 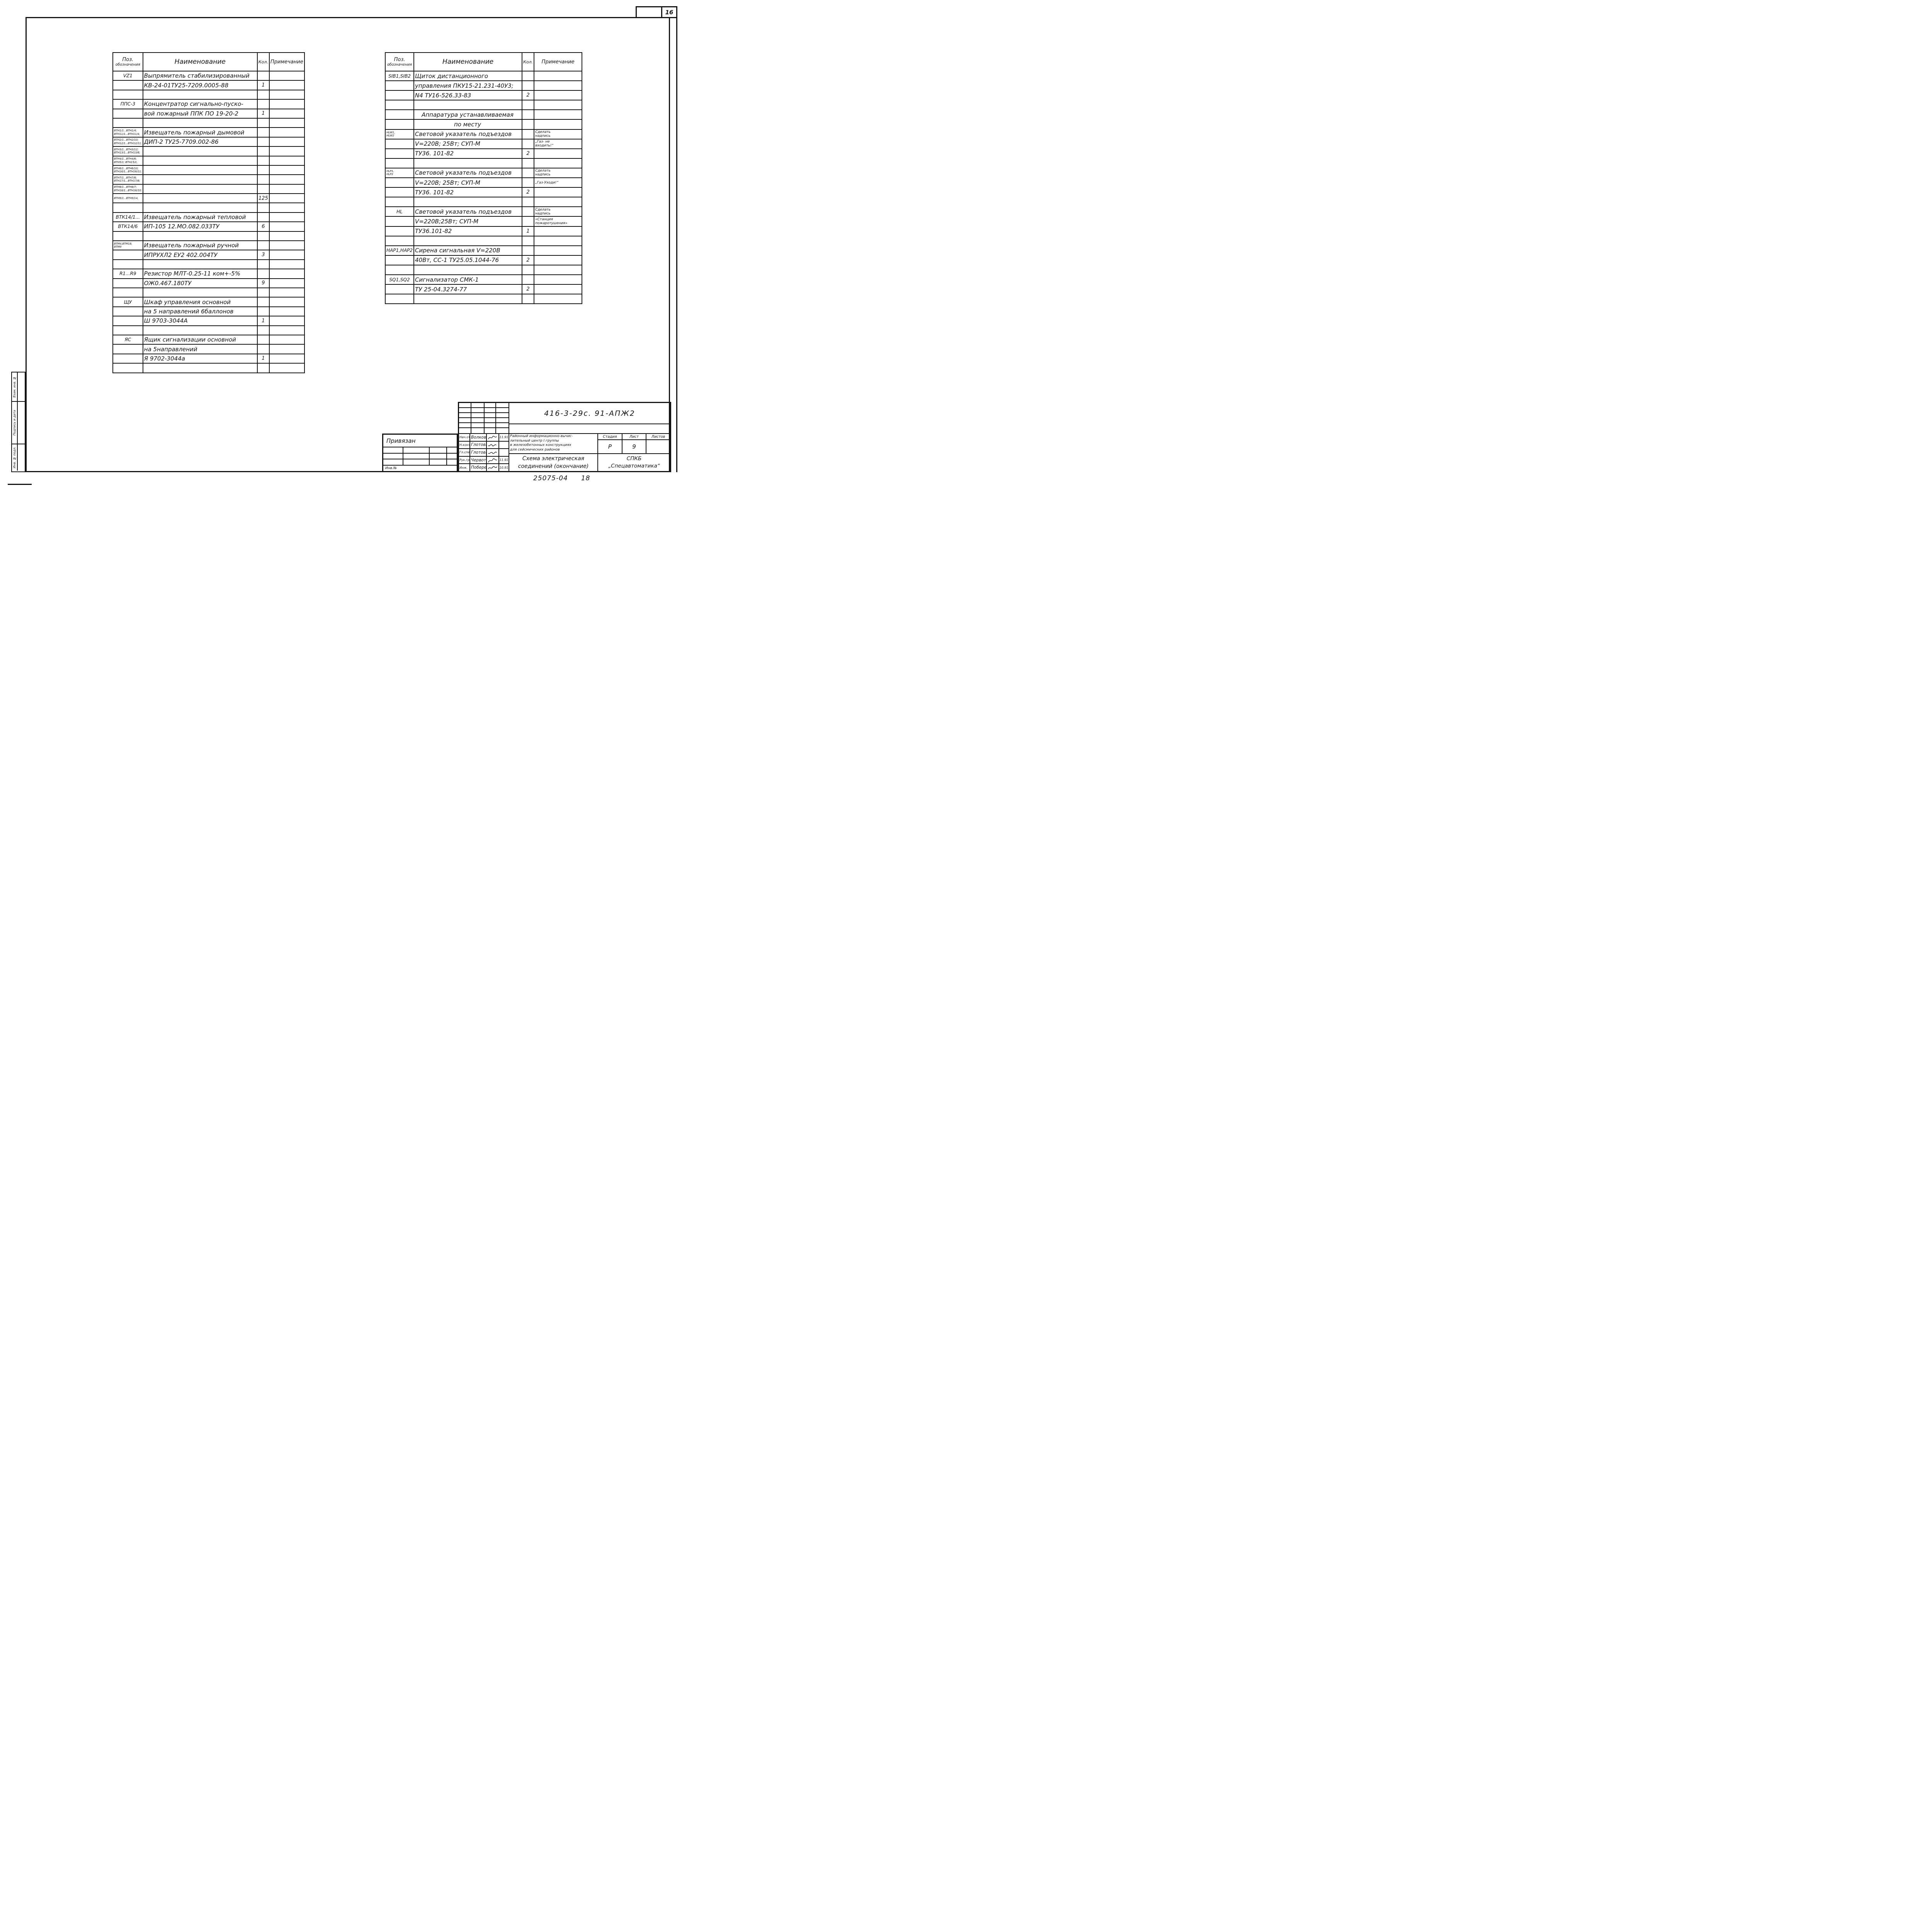 I want to click on table-row: ВТН8/1...ВТН8/7; ВТН18/1...ВТН18/10;, so click(x=209, y=189).